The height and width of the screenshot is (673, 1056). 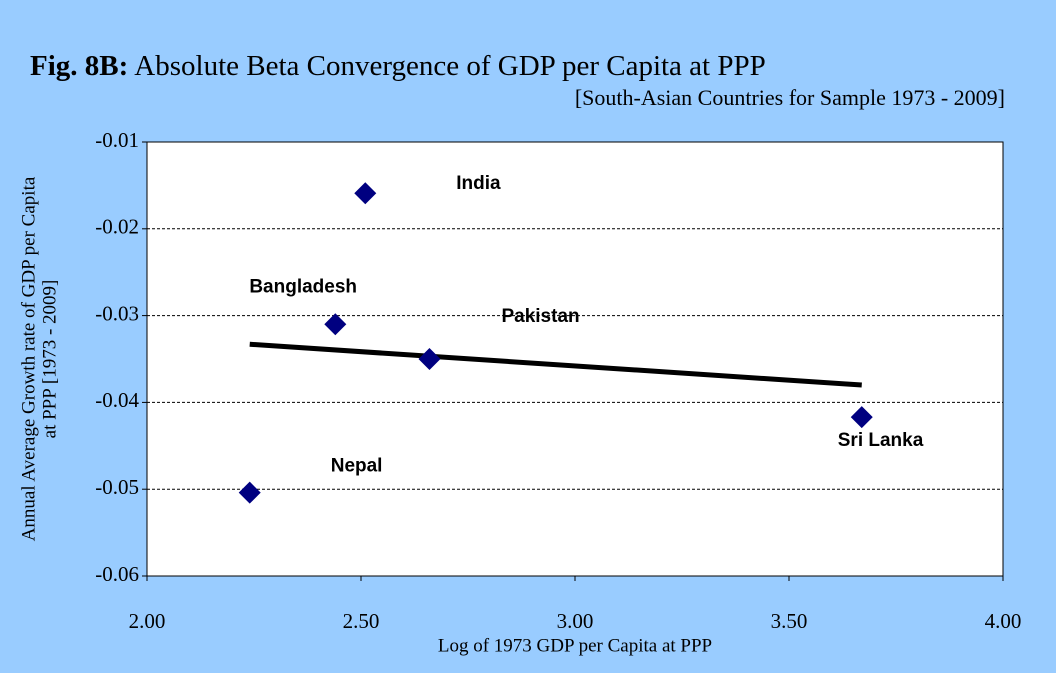 I want to click on x-axis-label: Log of 1973 GDP per Capita at PPP, so click(x=575, y=645).